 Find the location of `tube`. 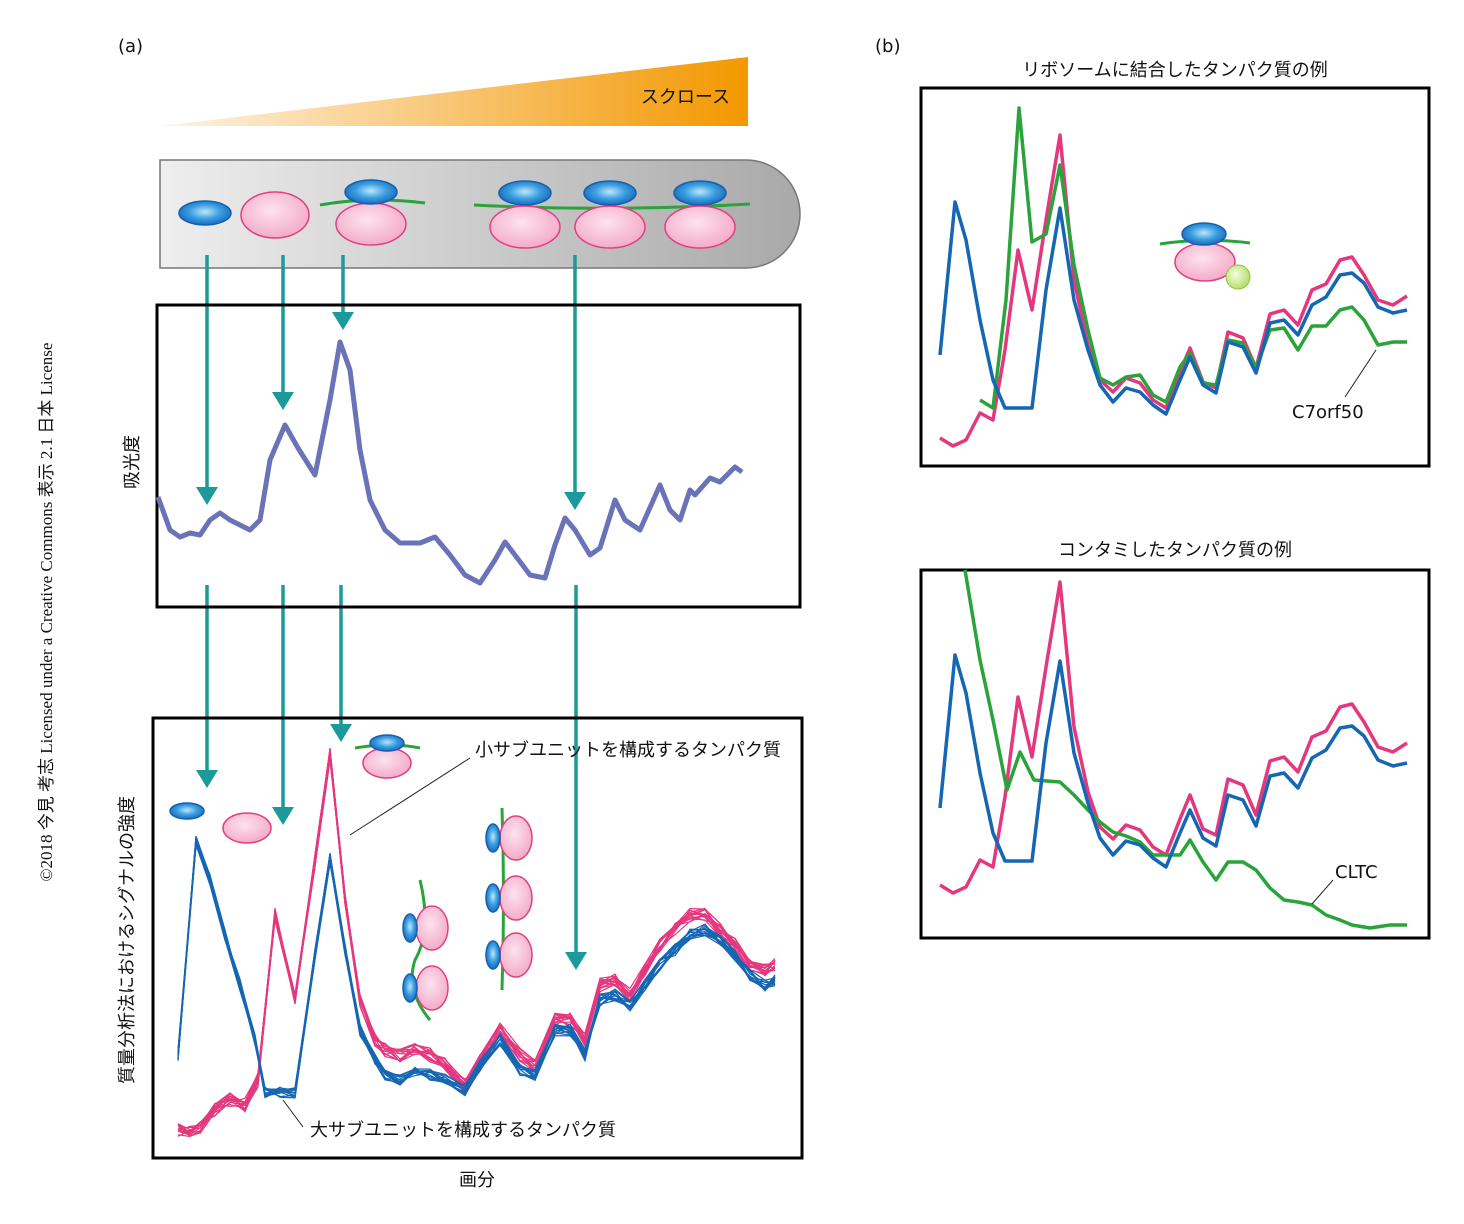

tube is located at coordinates (480, 214).